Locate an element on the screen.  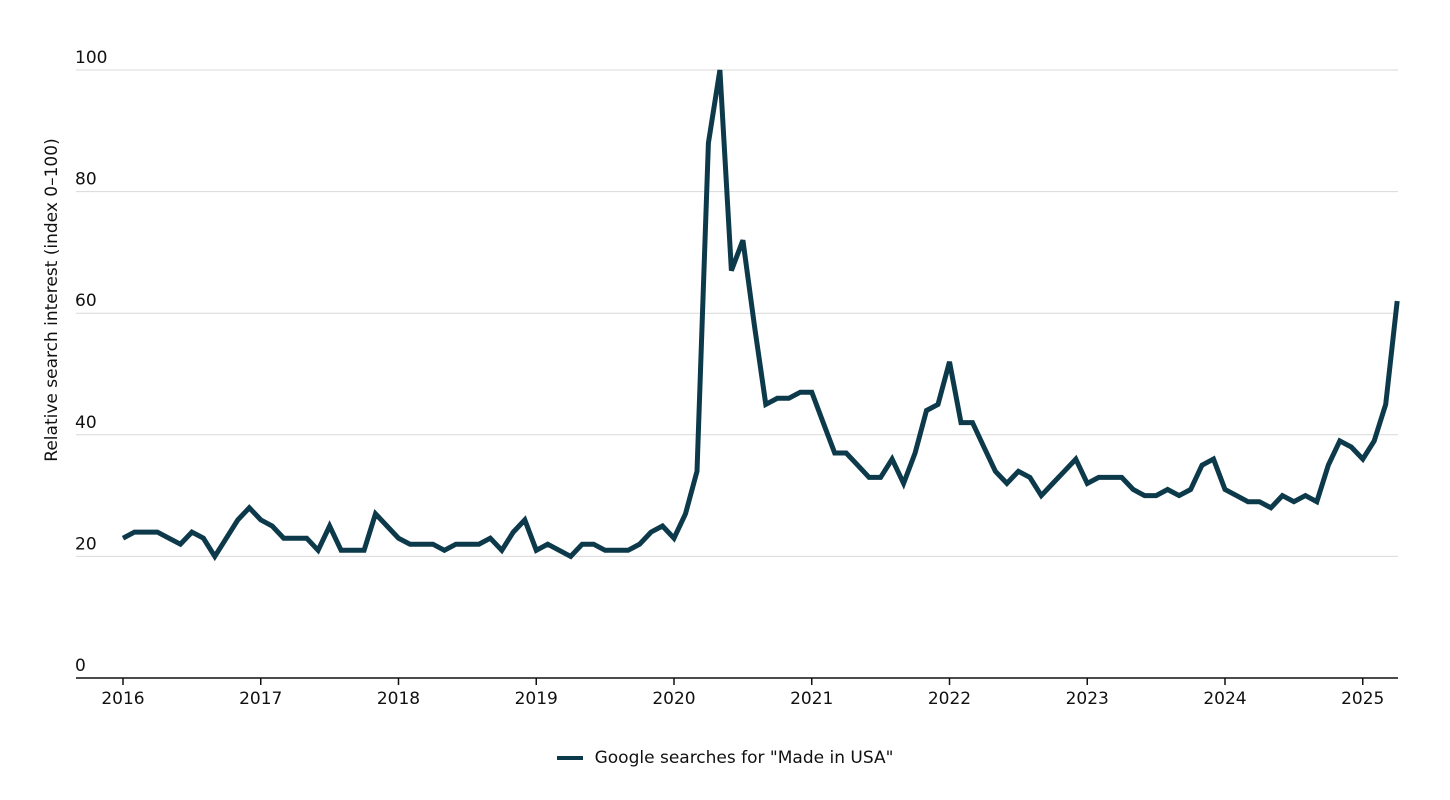
y-tick-label: 0 is located at coordinates (80, 666).